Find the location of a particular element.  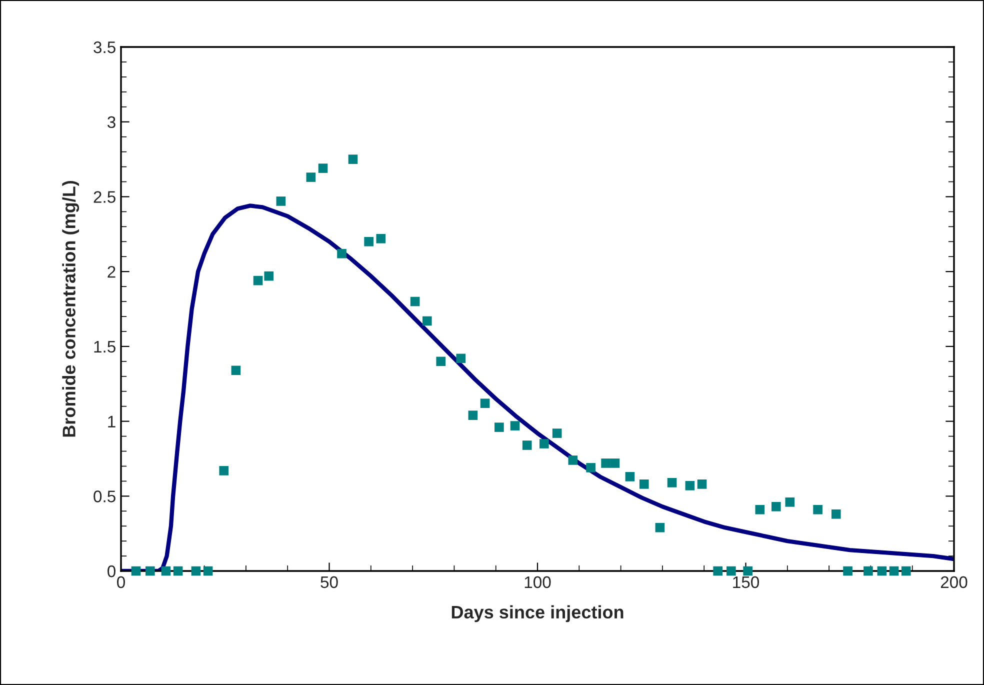

y-axis-title: Bromide concentration (mg/L) is located at coordinates (71, 308).